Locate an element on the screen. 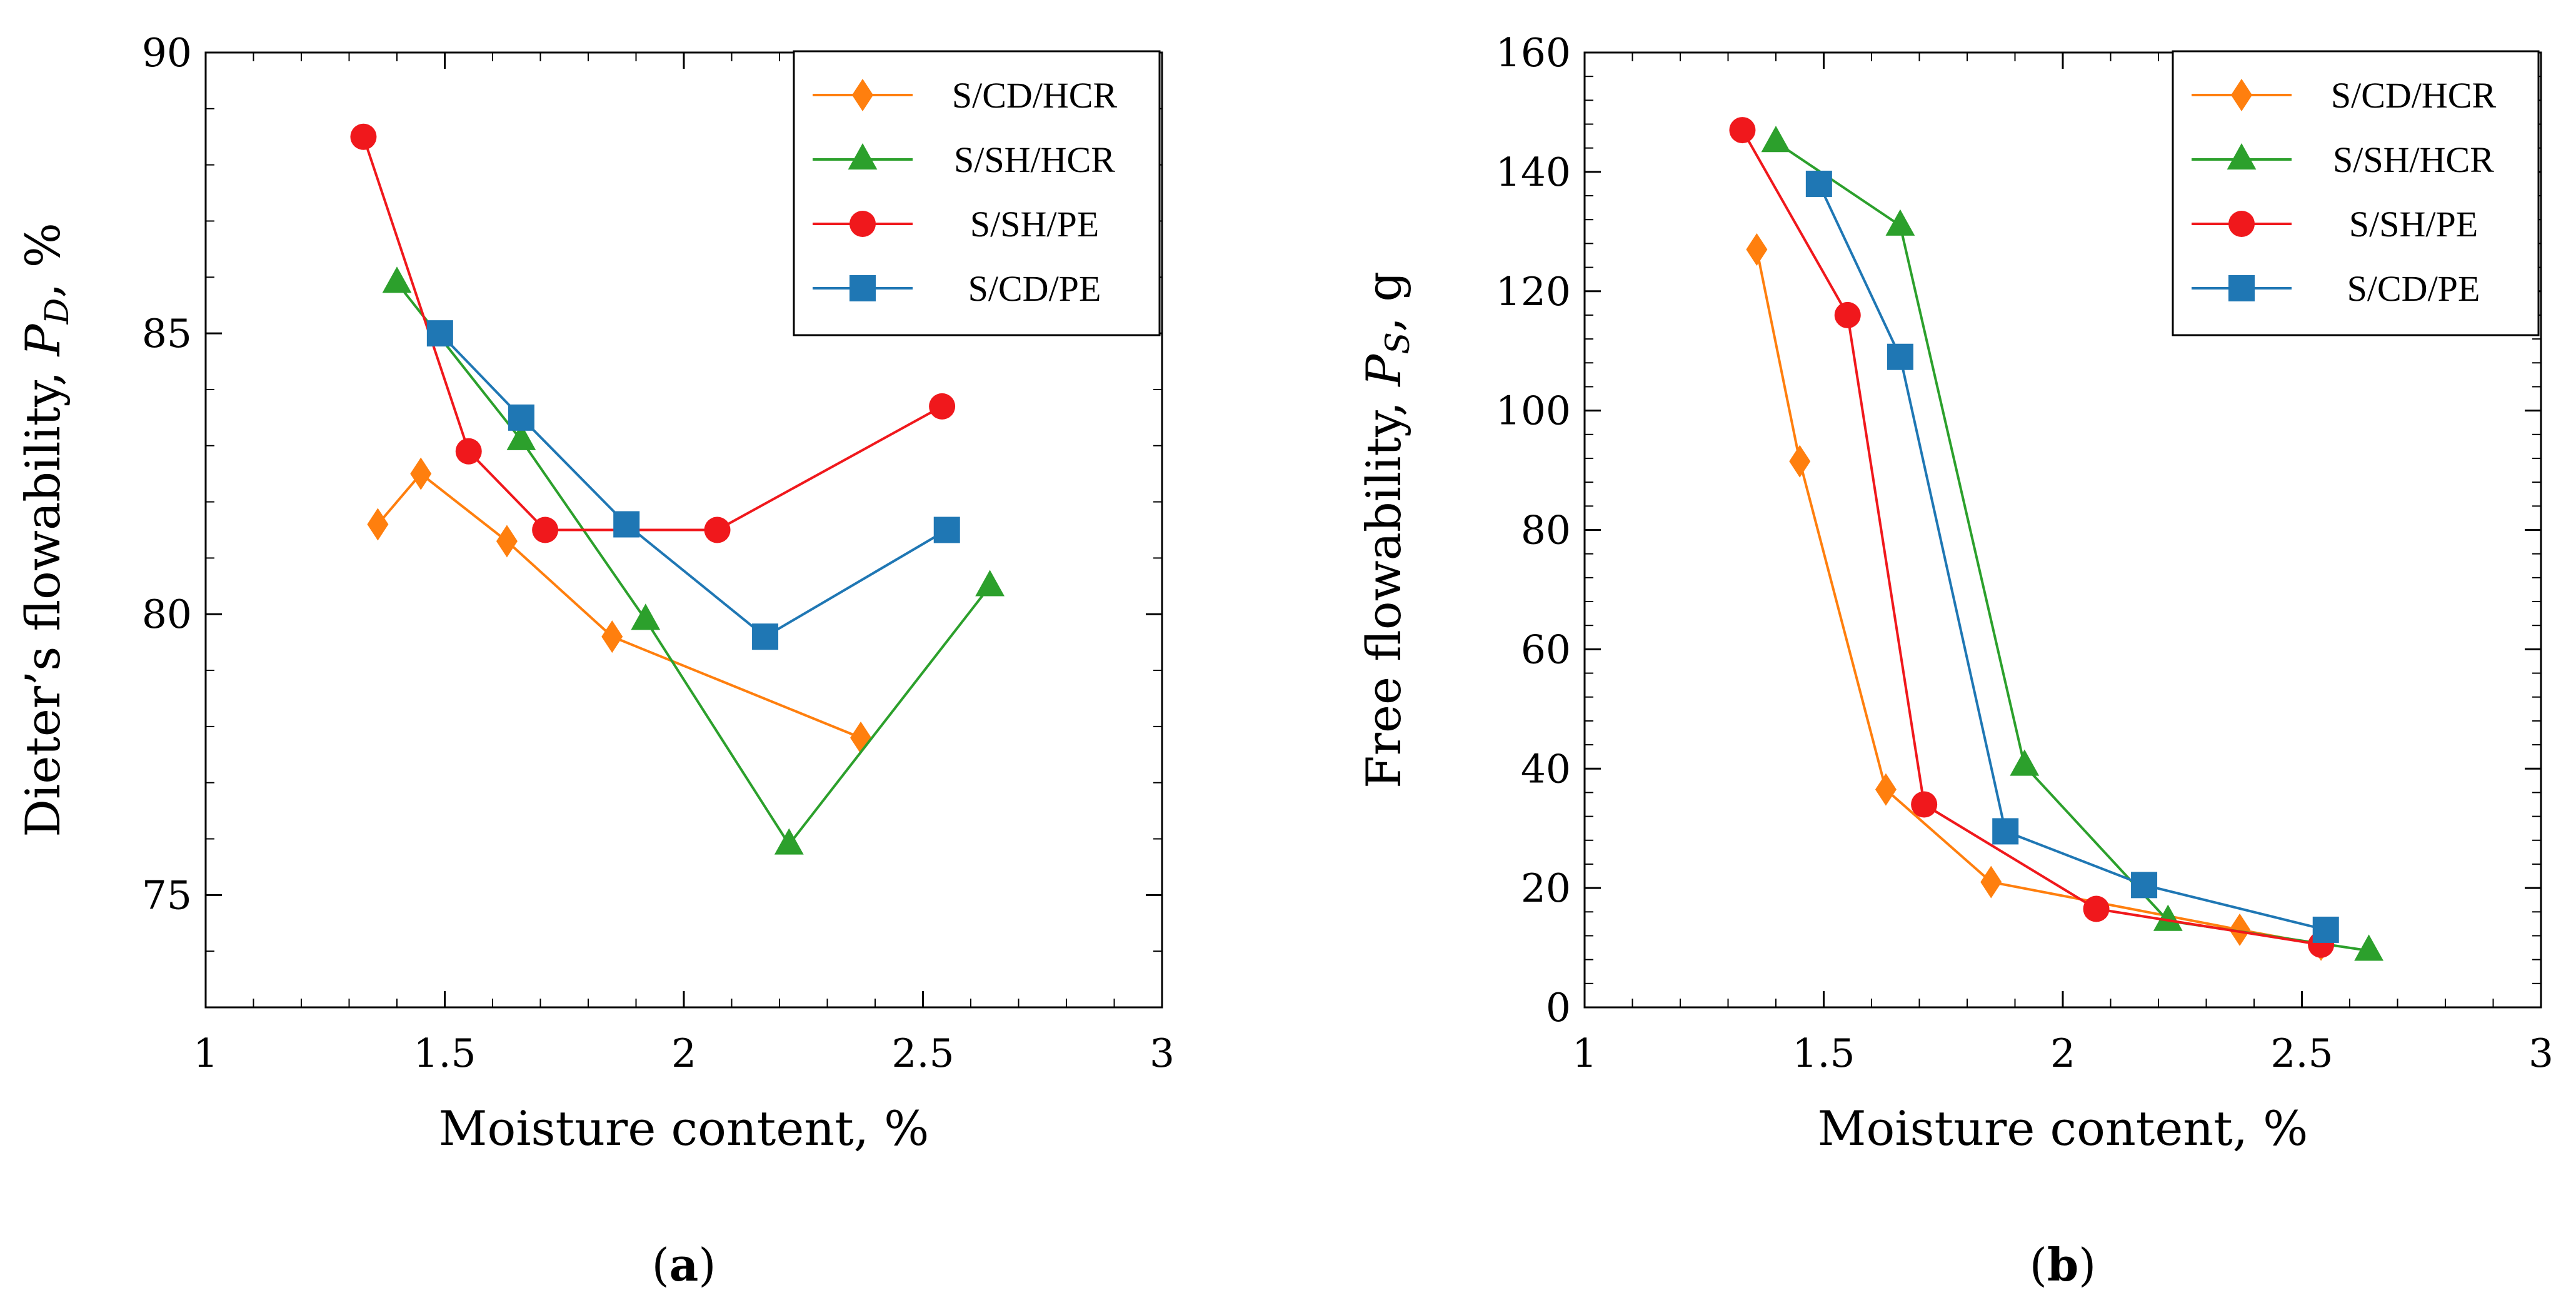 The image size is (2576, 1310). y-axis-label: Free flowability, PS, g is located at coordinates (1386, 530).